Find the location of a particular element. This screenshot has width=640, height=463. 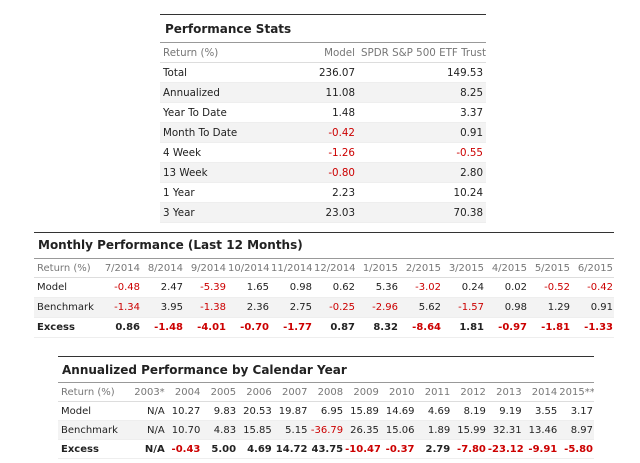

table-header-row: Return (%) Model SPDR S&P 500 ETF Trust is located at coordinates (323, 53).